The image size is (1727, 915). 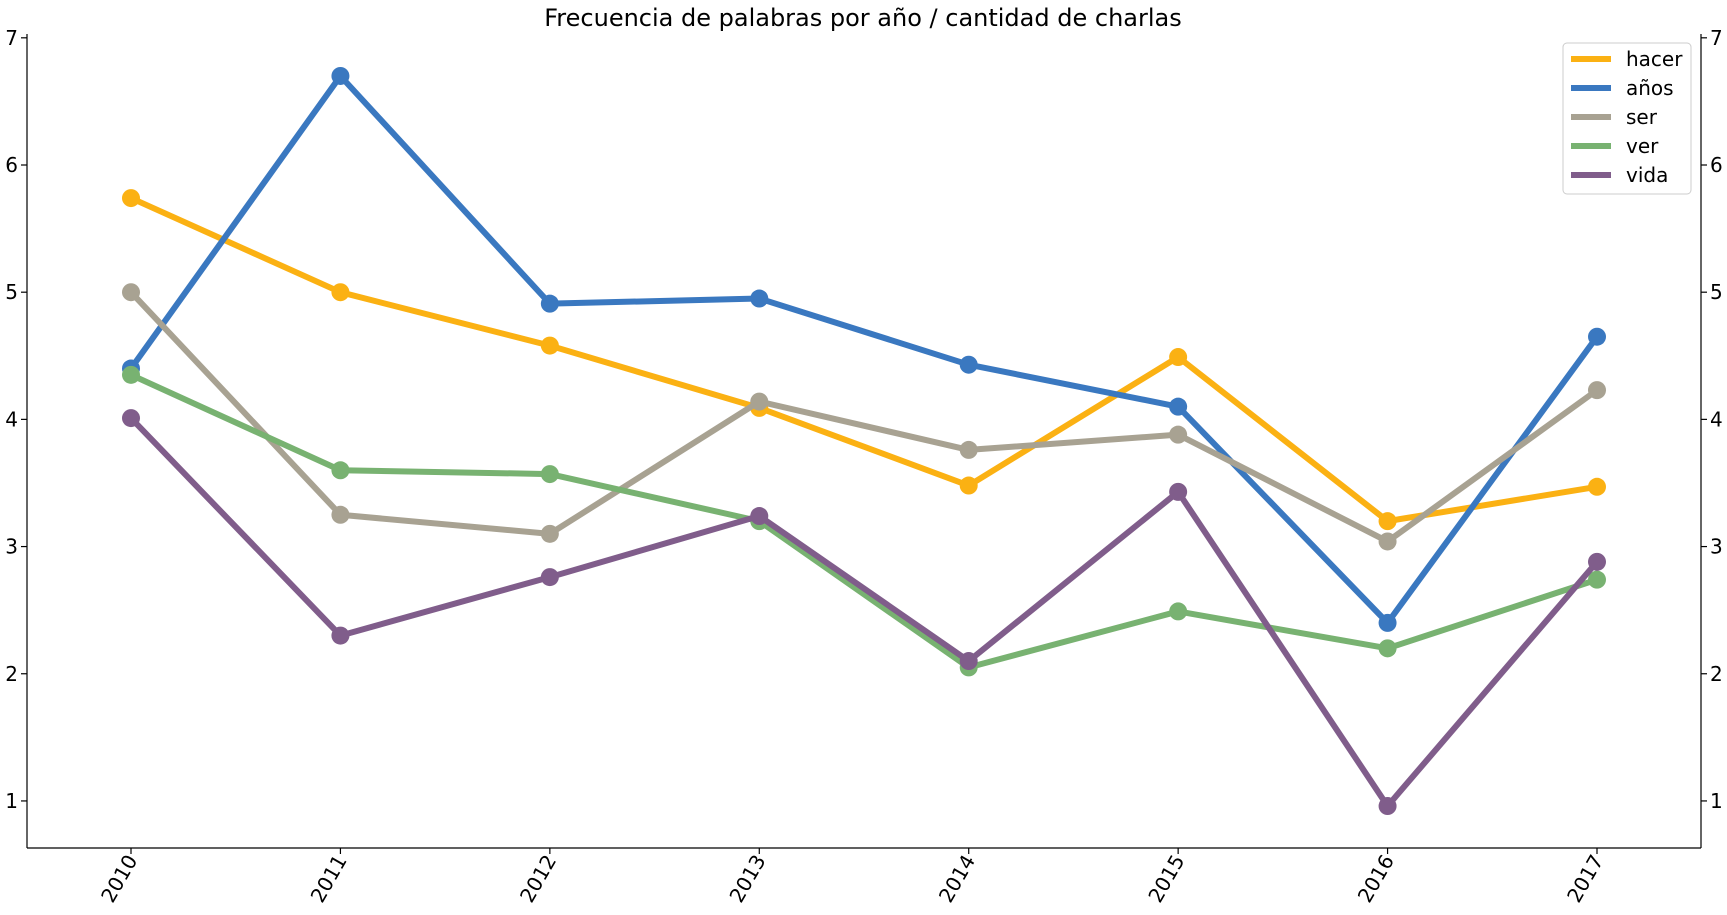 What do you see at coordinates (1387, 541) in the screenshot?
I see `data-point-ser-2016` at bounding box center [1387, 541].